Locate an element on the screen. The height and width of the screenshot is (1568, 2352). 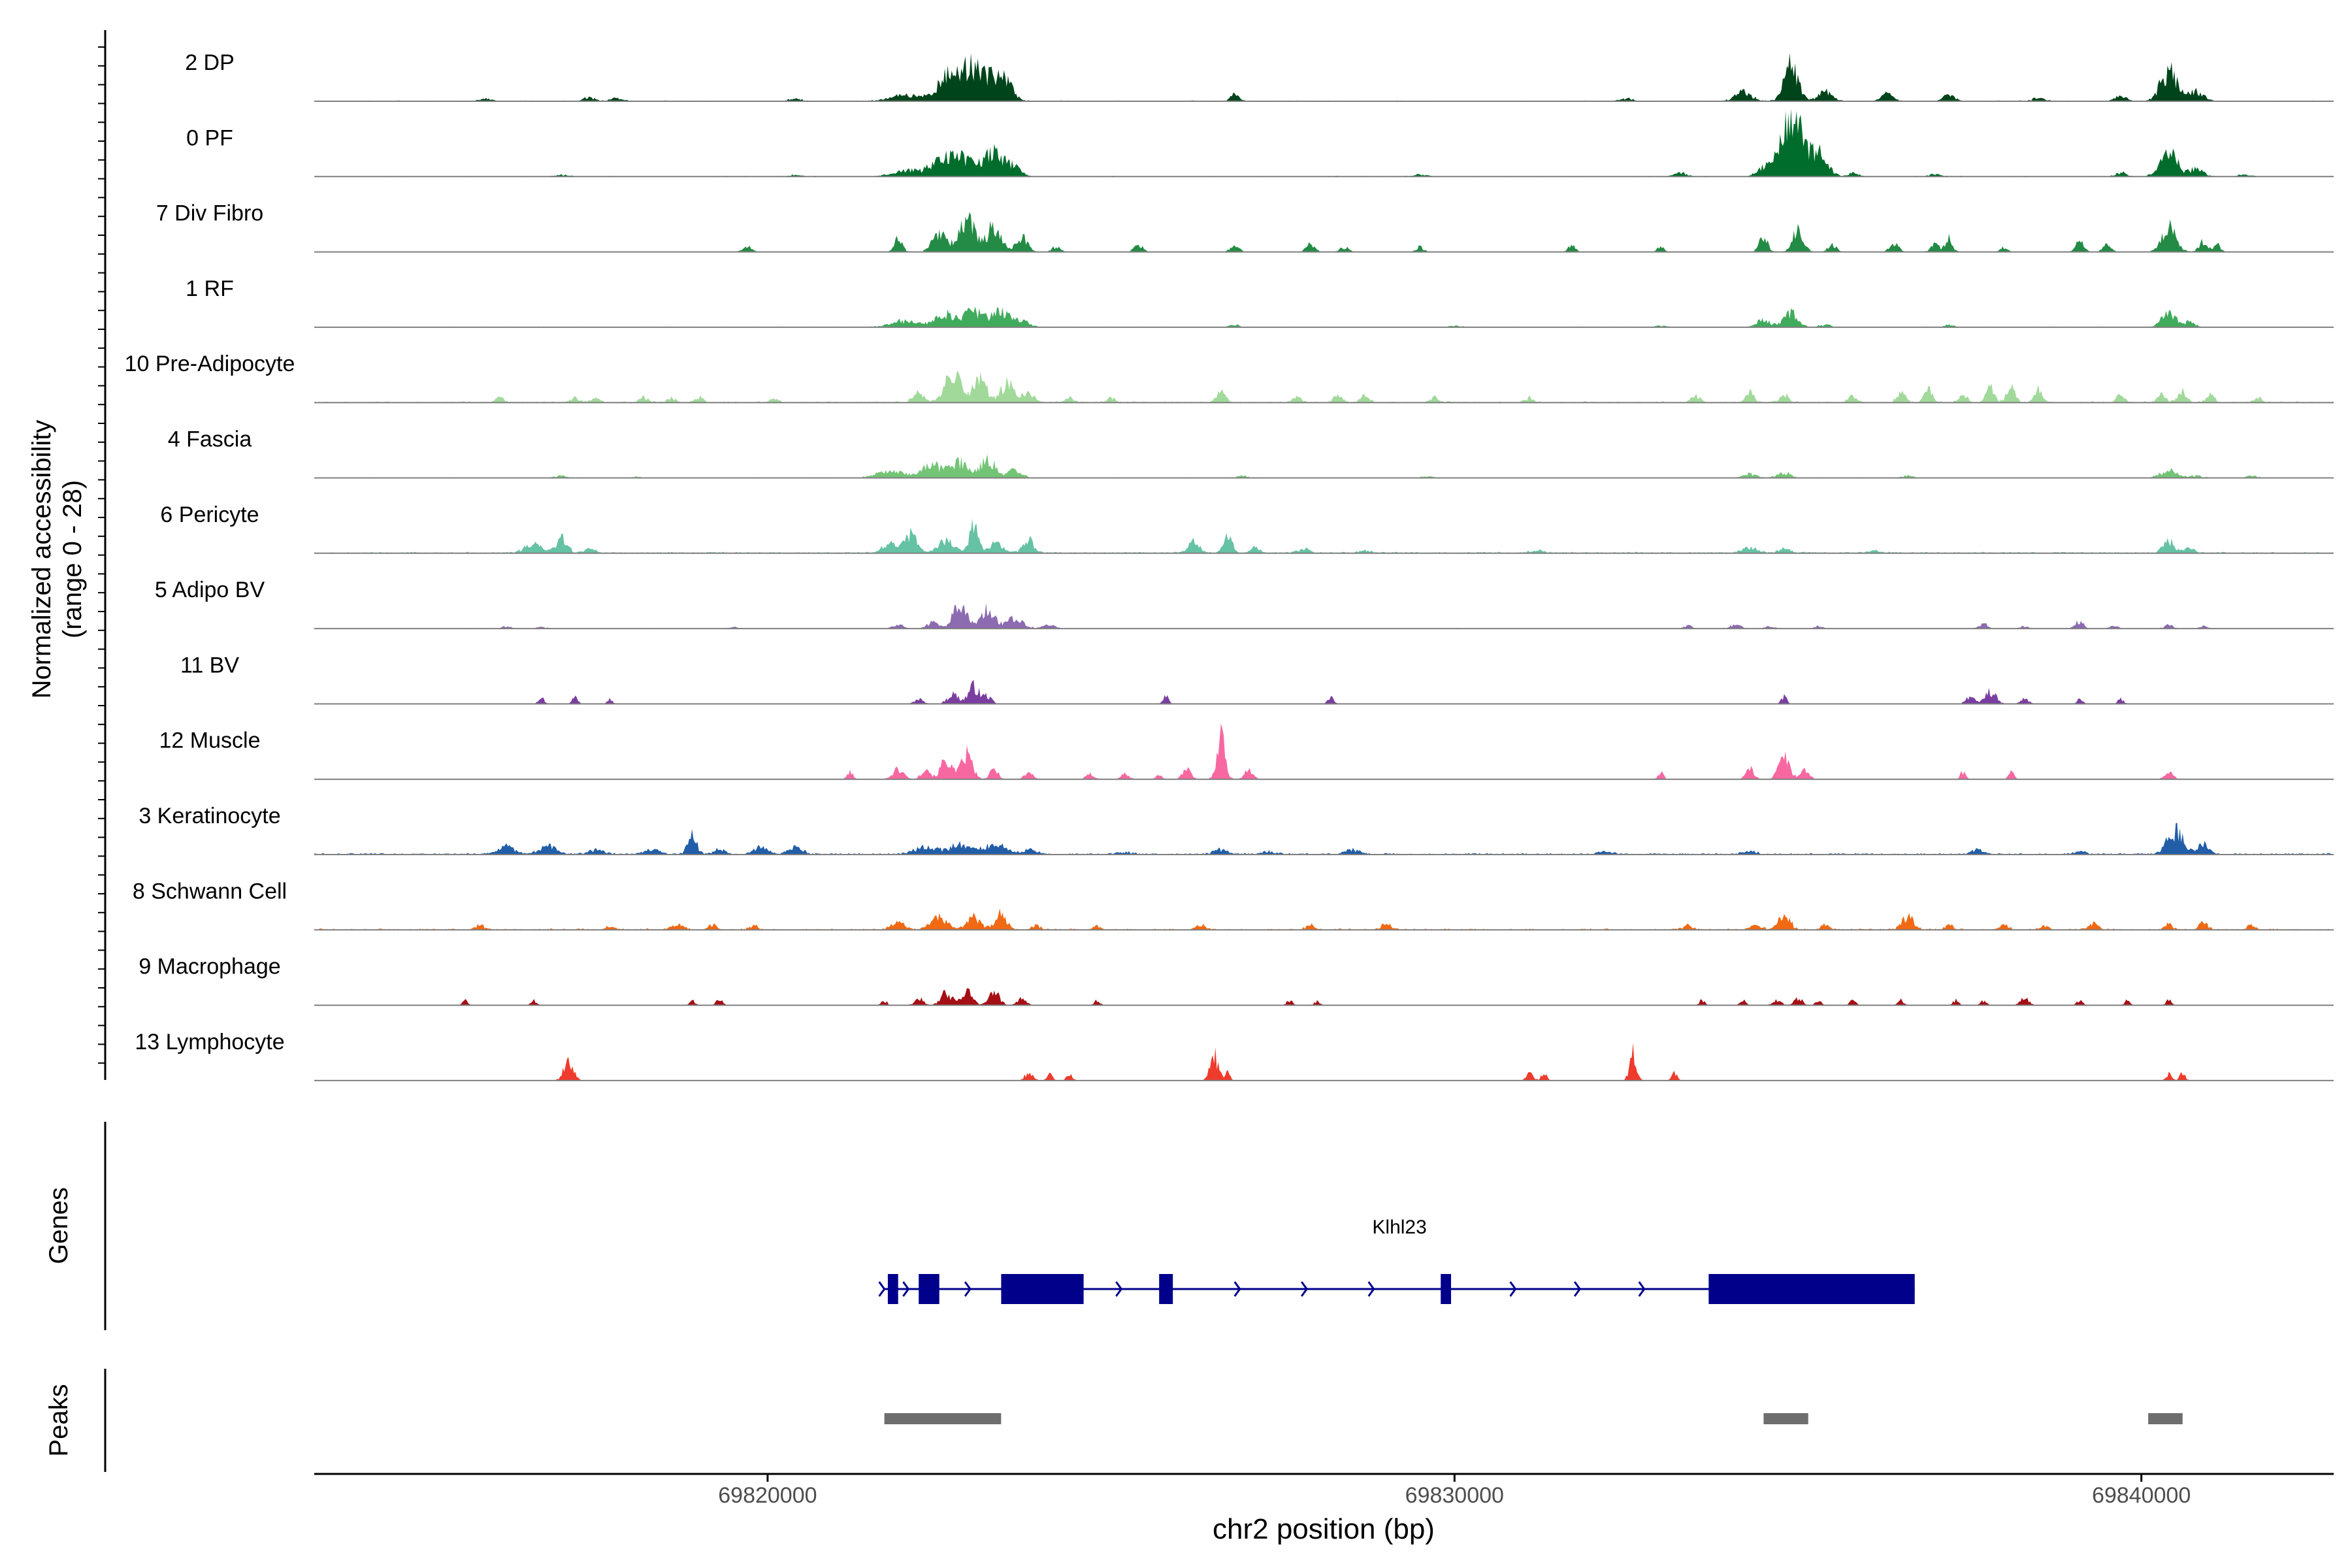
track-14: 13 Lymphocyte is located at coordinates (1234, 1055).